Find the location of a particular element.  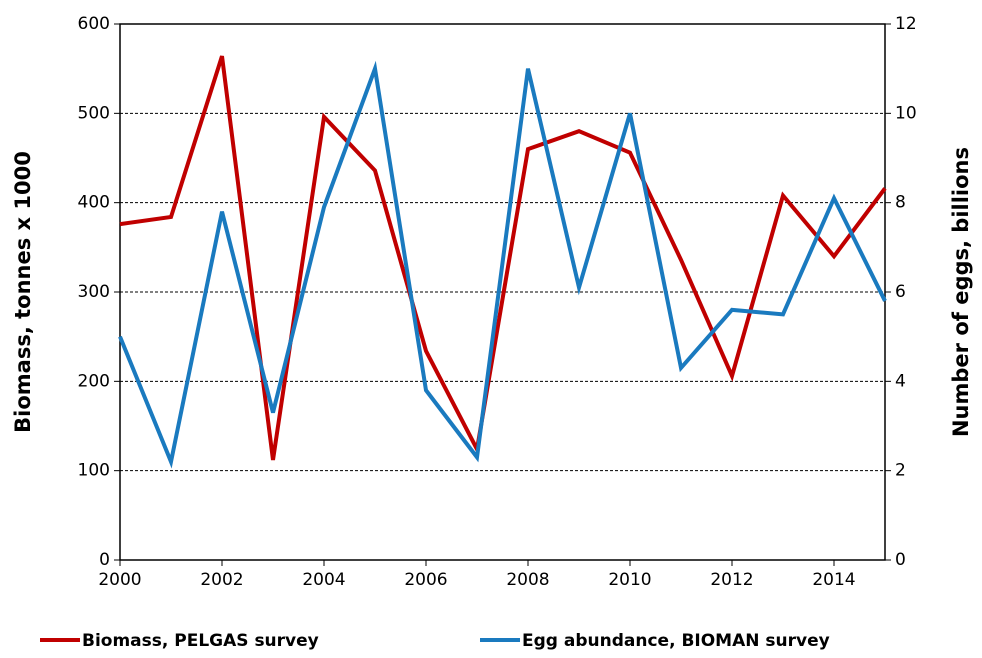

y-tick-label: 300 is located at coordinates (94, 292).